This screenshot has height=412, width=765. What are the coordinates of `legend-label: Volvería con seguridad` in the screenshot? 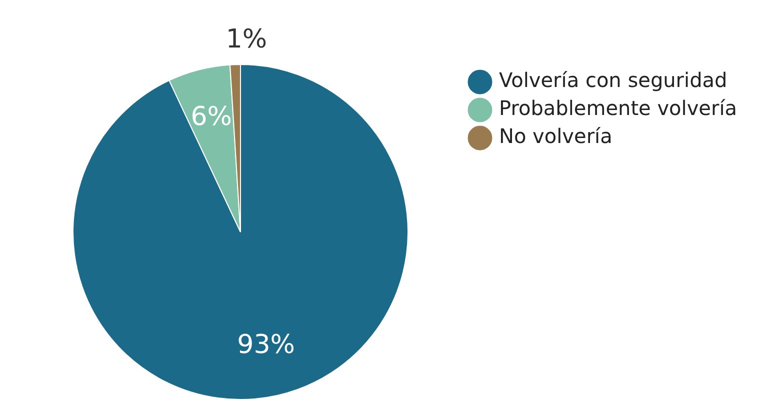 It's located at (613, 80).